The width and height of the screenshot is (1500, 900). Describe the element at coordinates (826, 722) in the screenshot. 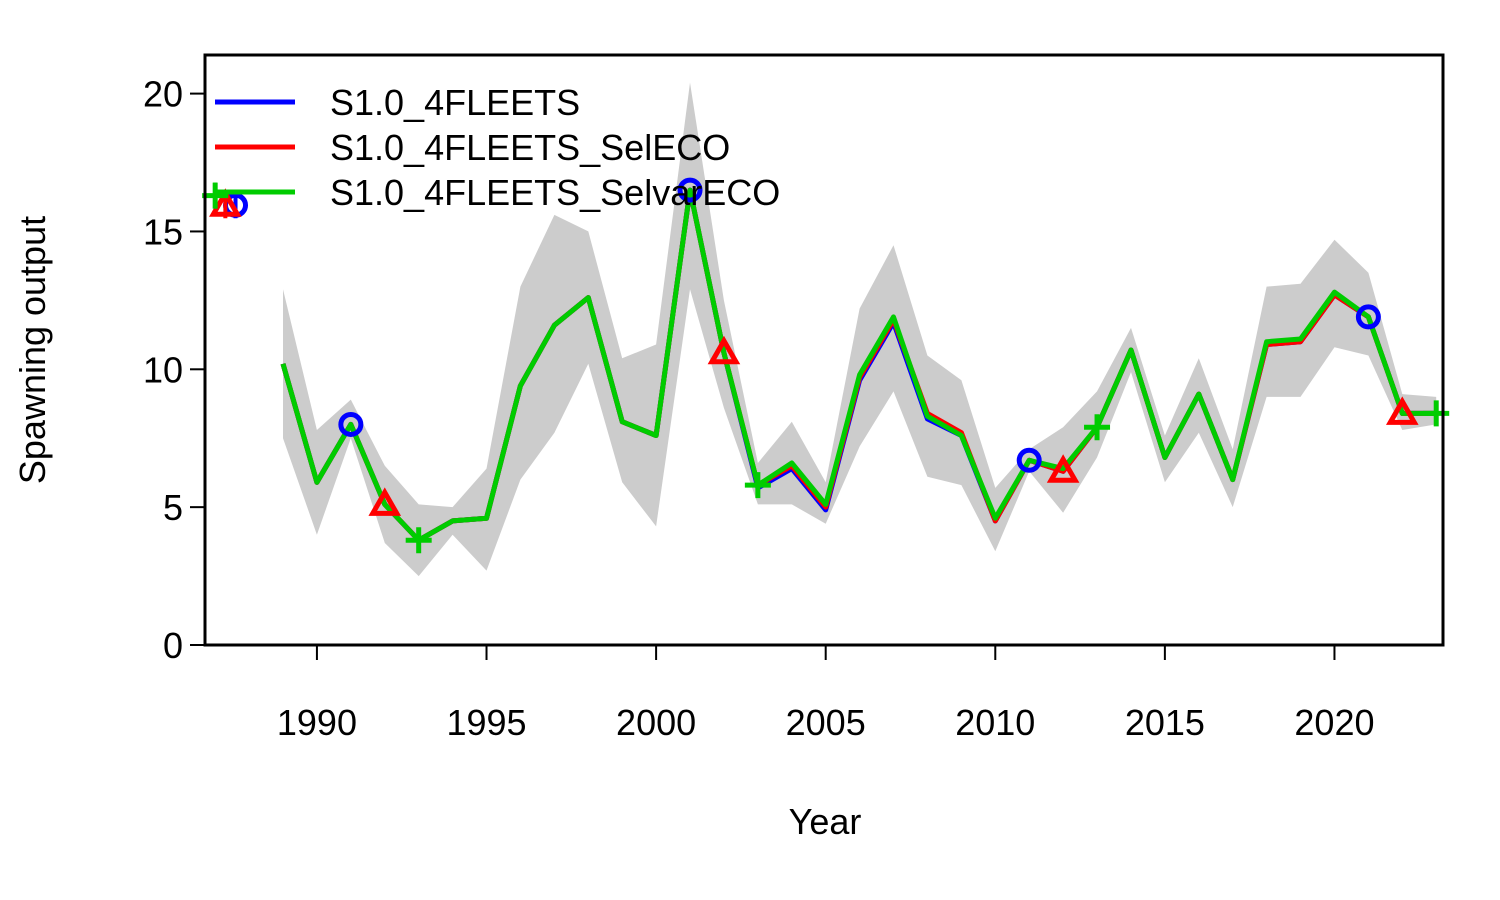

I see `x-tick-label-2005: 2005` at that location.